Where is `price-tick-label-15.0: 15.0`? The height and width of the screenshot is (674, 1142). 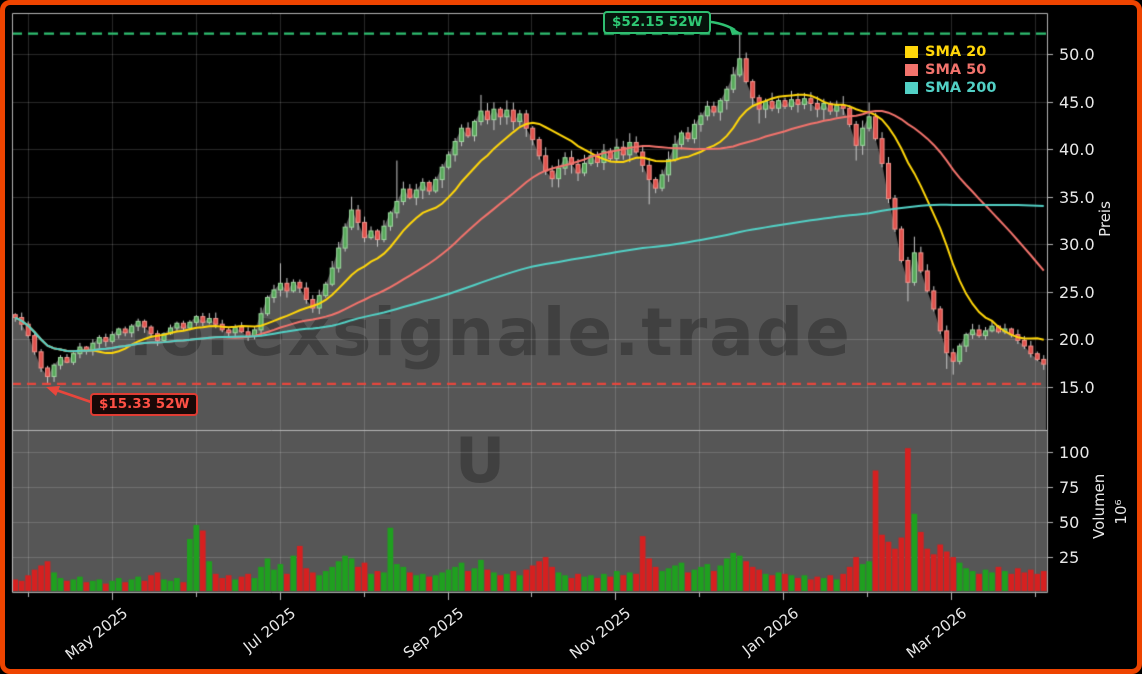 price-tick-label-15.0: 15.0 is located at coordinates (1077, 387).